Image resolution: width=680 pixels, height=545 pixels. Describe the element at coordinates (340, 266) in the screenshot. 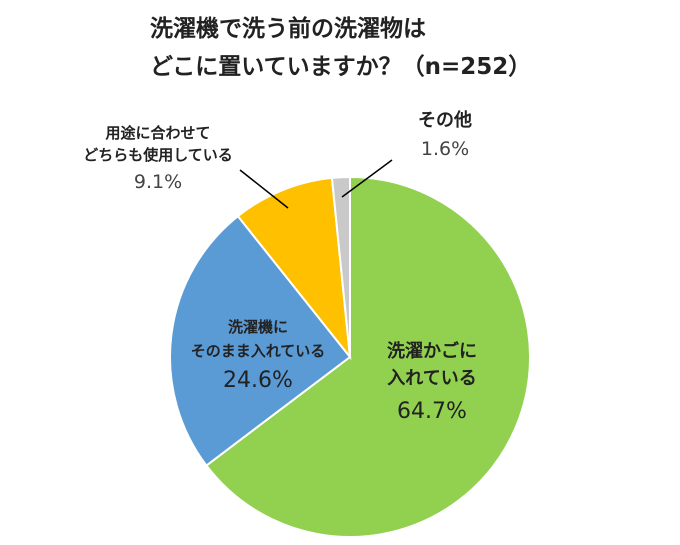

I see `slice-other` at that location.